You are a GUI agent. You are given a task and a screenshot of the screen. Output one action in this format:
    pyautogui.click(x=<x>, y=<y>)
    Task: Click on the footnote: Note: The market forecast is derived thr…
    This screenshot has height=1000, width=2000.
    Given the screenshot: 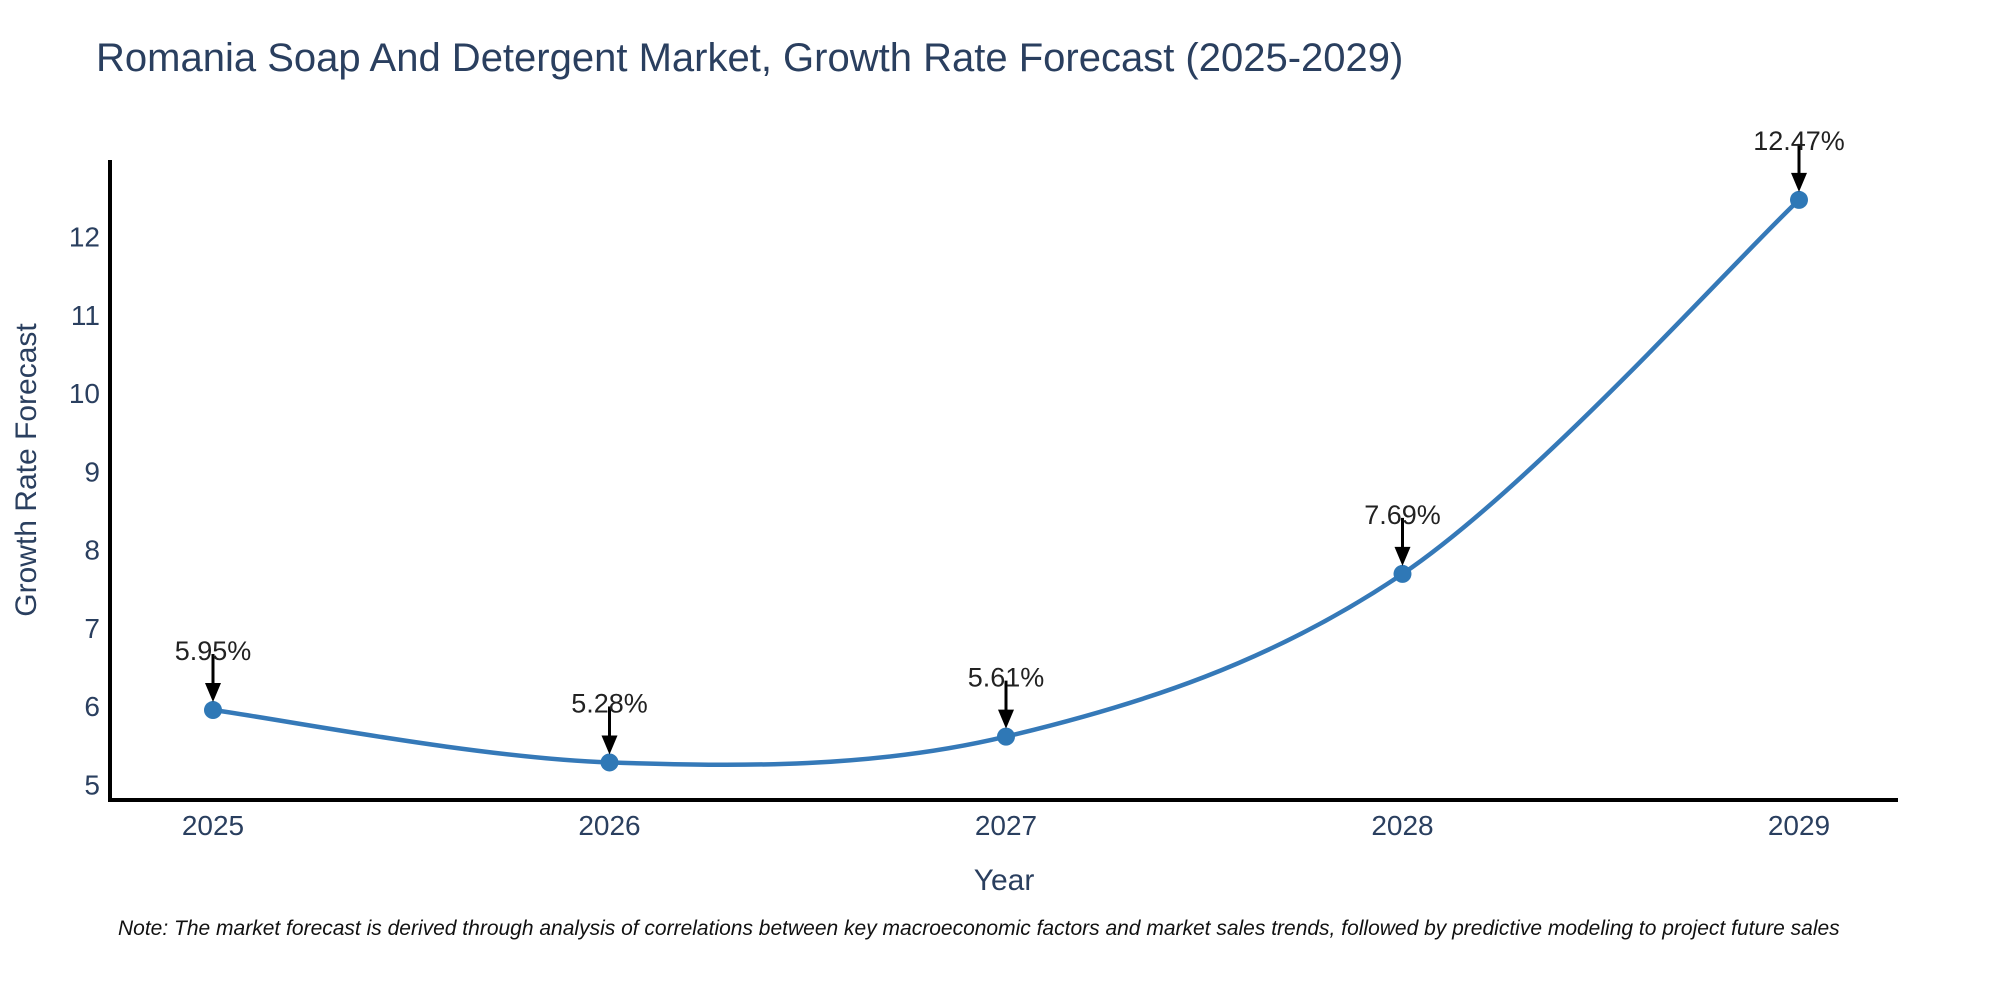 What is the action you would take?
    pyautogui.click(x=979, y=928)
    